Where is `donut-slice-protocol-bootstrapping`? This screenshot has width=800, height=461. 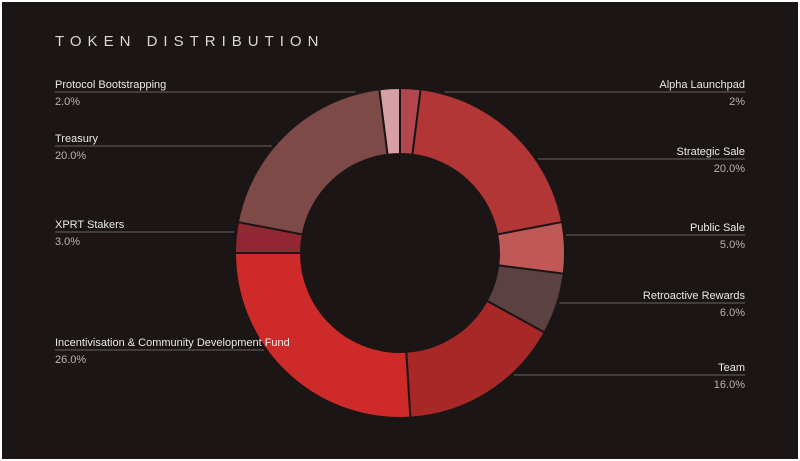 donut-slice-protocol-bootstrapping is located at coordinates (389, 121).